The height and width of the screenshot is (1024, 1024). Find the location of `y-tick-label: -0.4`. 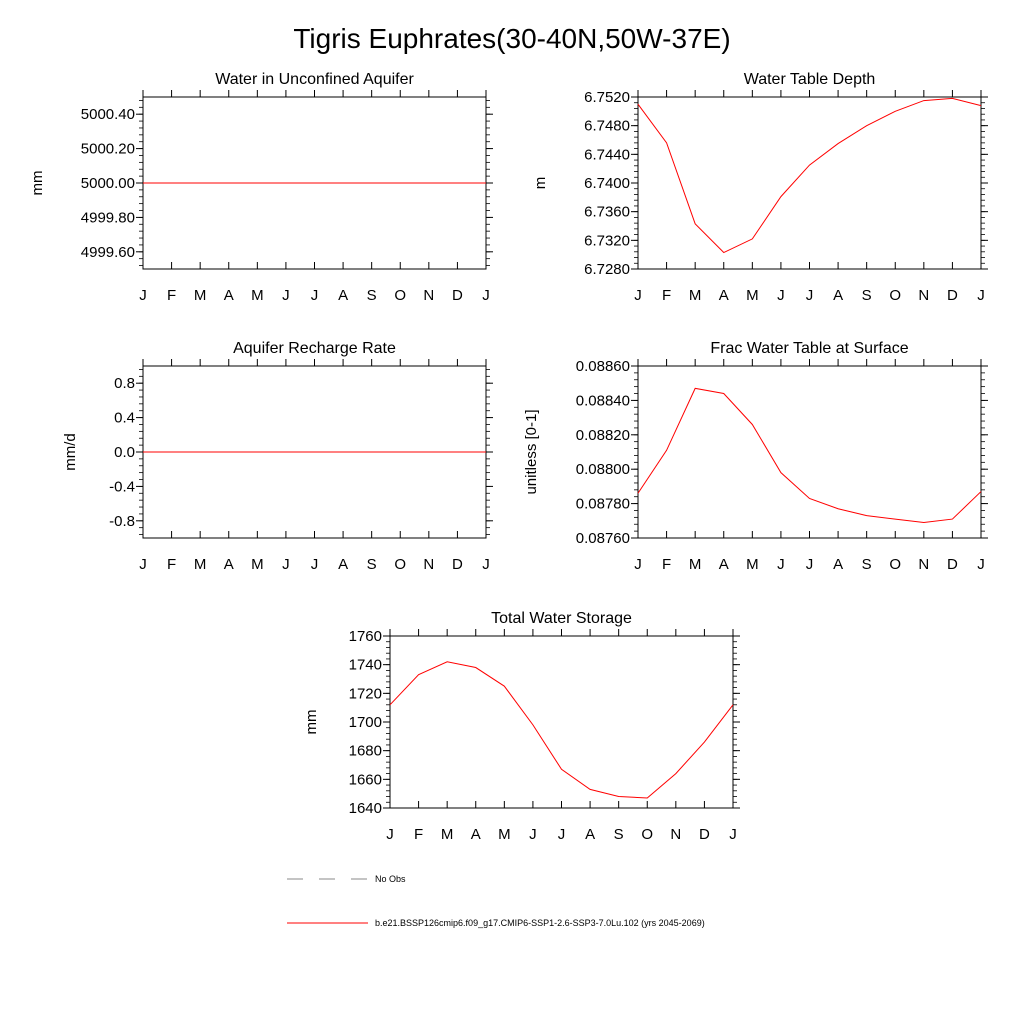

y-tick-label: -0.4 is located at coordinates (122, 486).